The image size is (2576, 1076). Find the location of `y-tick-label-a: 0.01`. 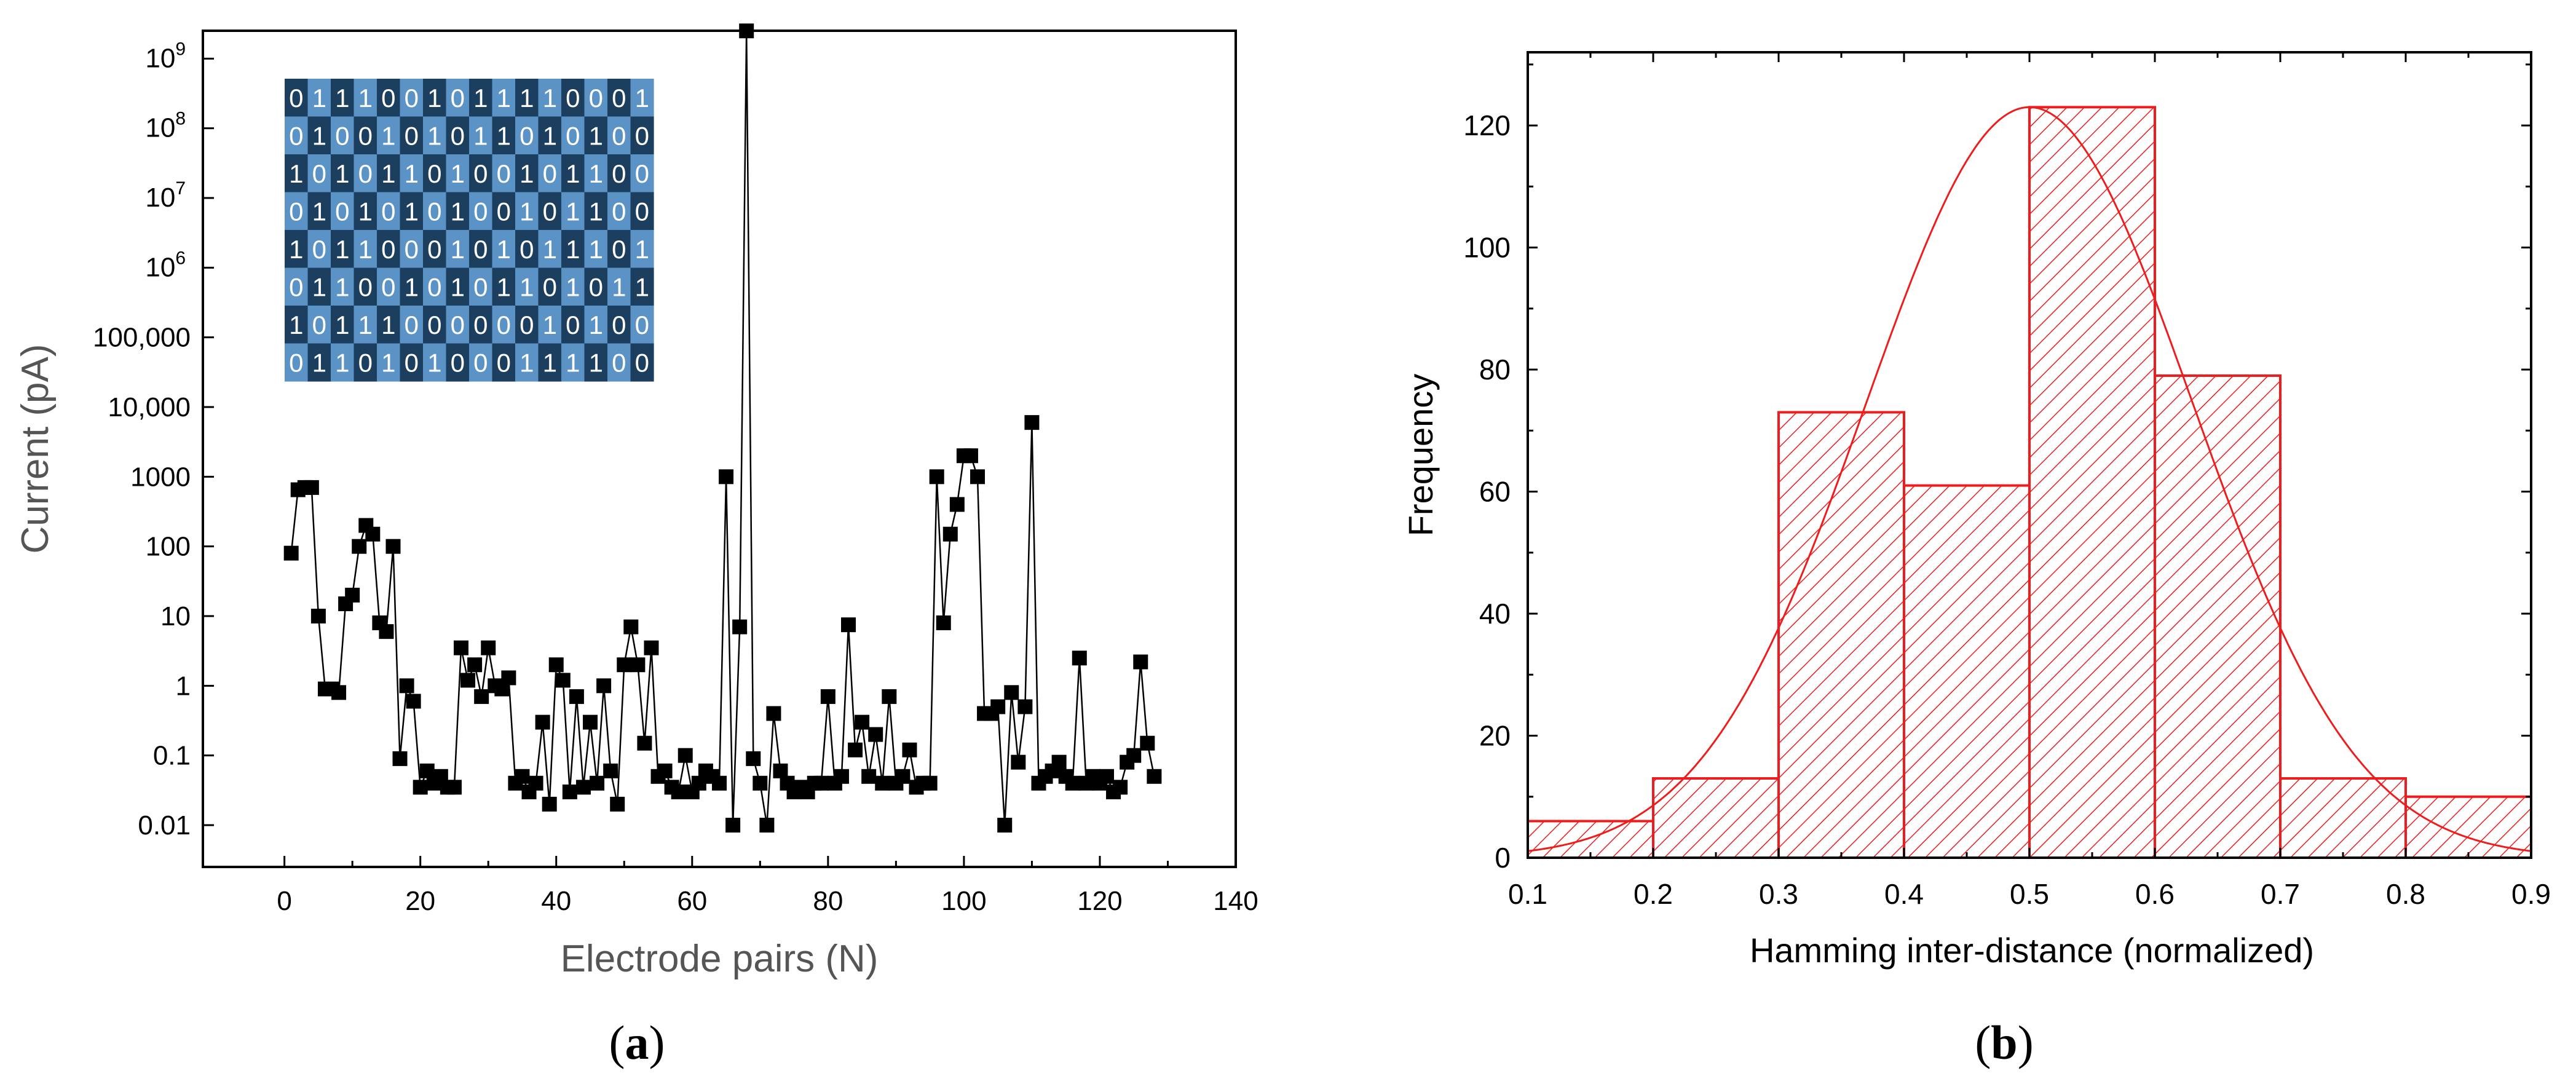

y-tick-label-a: 0.01 is located at coordinates (164, 825).